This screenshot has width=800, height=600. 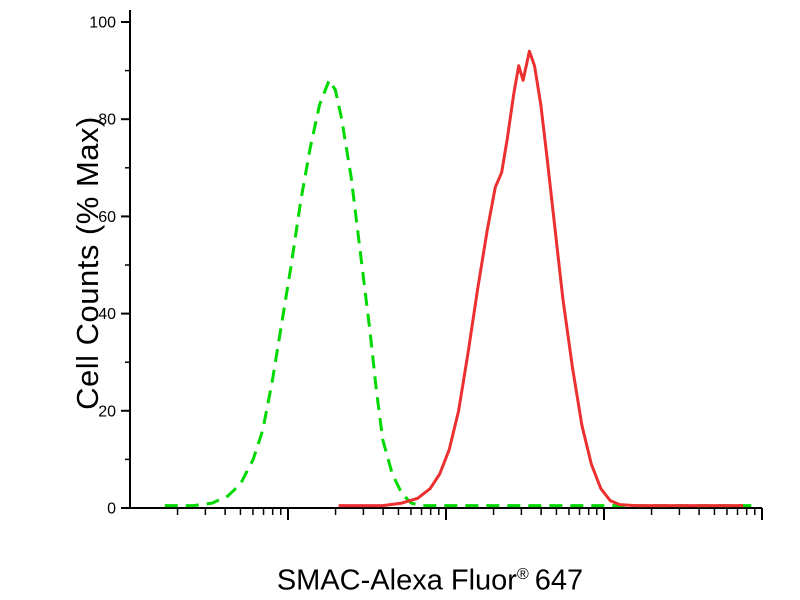 I want to click on x-axis-label-suffix: 647, so click(x=559, y=580).